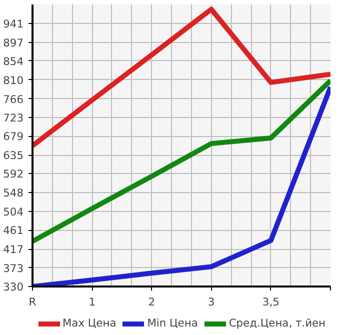  Describe the element at coordinates (13, 23) in the screenshot. I see `y-tick-label: 941` at that location.